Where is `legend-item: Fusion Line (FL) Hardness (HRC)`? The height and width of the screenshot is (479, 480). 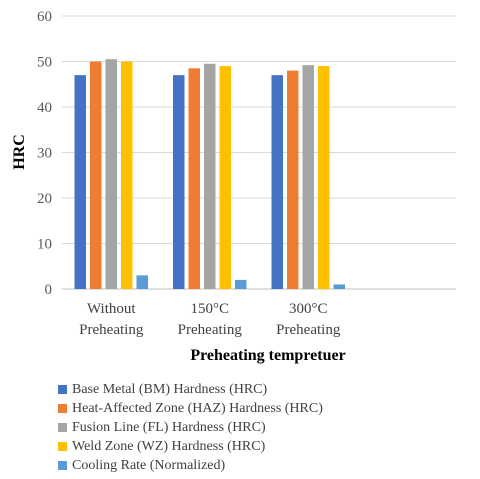 legend-item: Fusion Line (FL) Hardness (HRC) is located at coordinates (190, 427).